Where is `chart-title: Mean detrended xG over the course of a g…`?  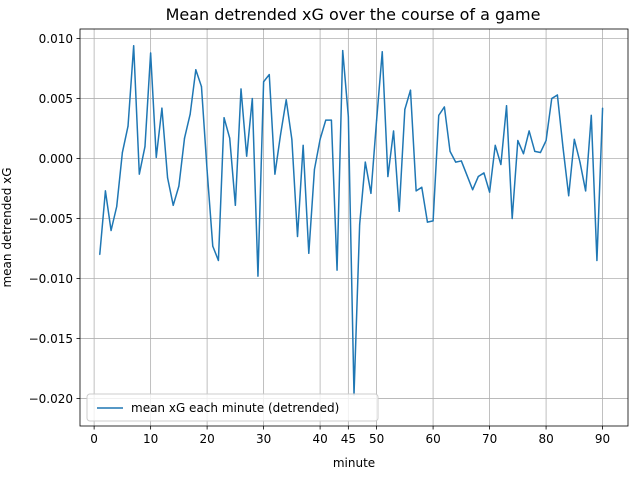
chart-title: Mean detrended xG over the course of a g… is located at coordinates (353, 14).